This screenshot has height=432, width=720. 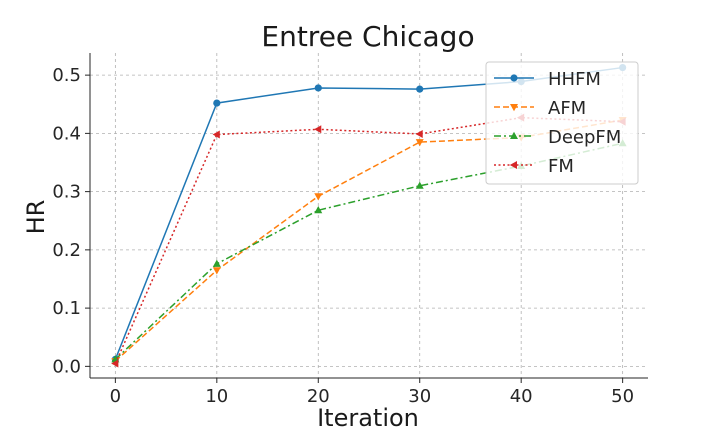 I want to click on x-axis-label: Iteration, so click(x=368, y=418).